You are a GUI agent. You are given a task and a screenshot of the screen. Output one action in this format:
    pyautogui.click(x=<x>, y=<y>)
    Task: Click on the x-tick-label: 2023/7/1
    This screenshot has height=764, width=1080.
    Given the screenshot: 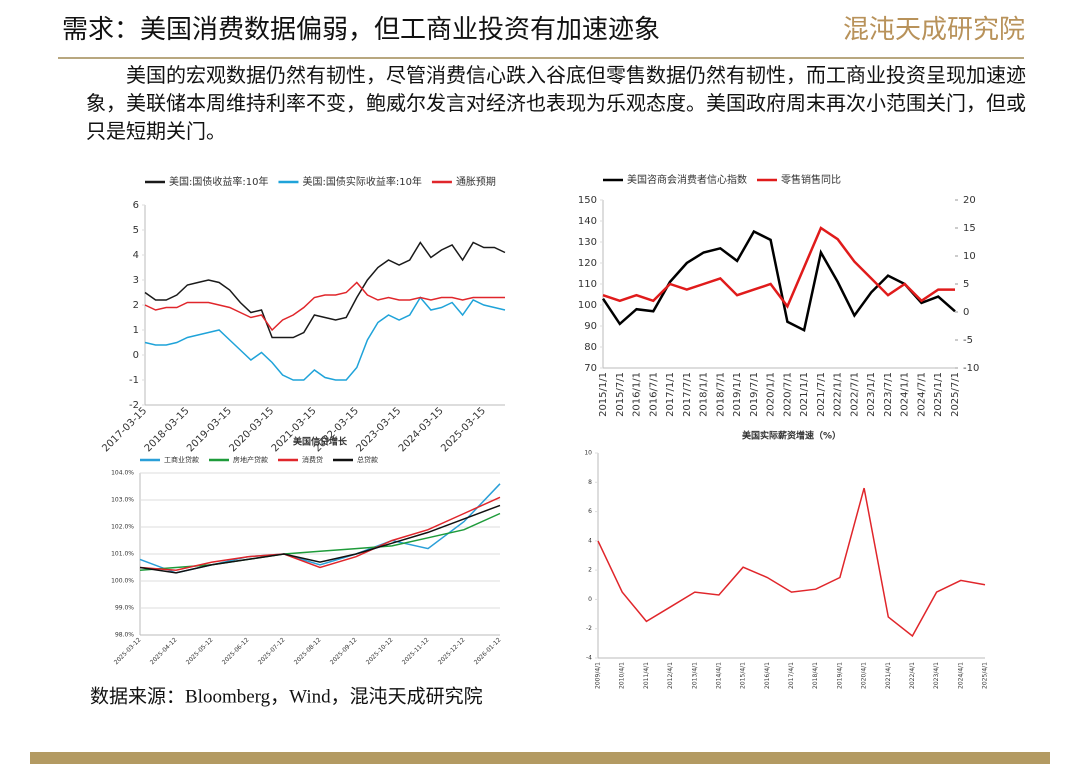 What is the action you would take?
    pyautogui.click(x=888, y=394)
    